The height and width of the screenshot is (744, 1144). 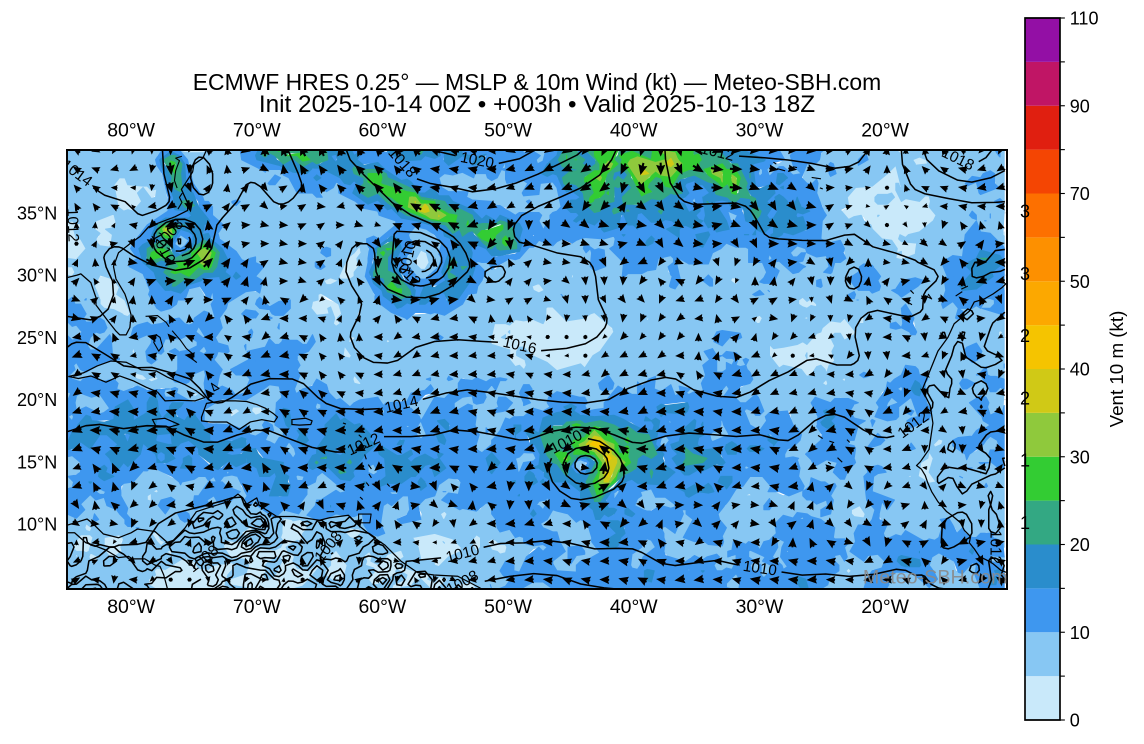 I want to click on svg-text: 20°N, so click(x=37, y=400).